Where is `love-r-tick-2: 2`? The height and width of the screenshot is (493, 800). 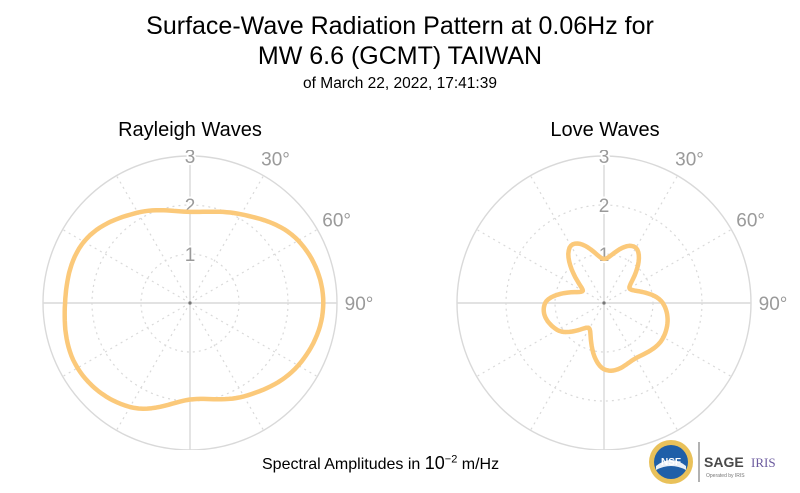
love-r-tick-2: 2 is located at coordinates (604, 206).